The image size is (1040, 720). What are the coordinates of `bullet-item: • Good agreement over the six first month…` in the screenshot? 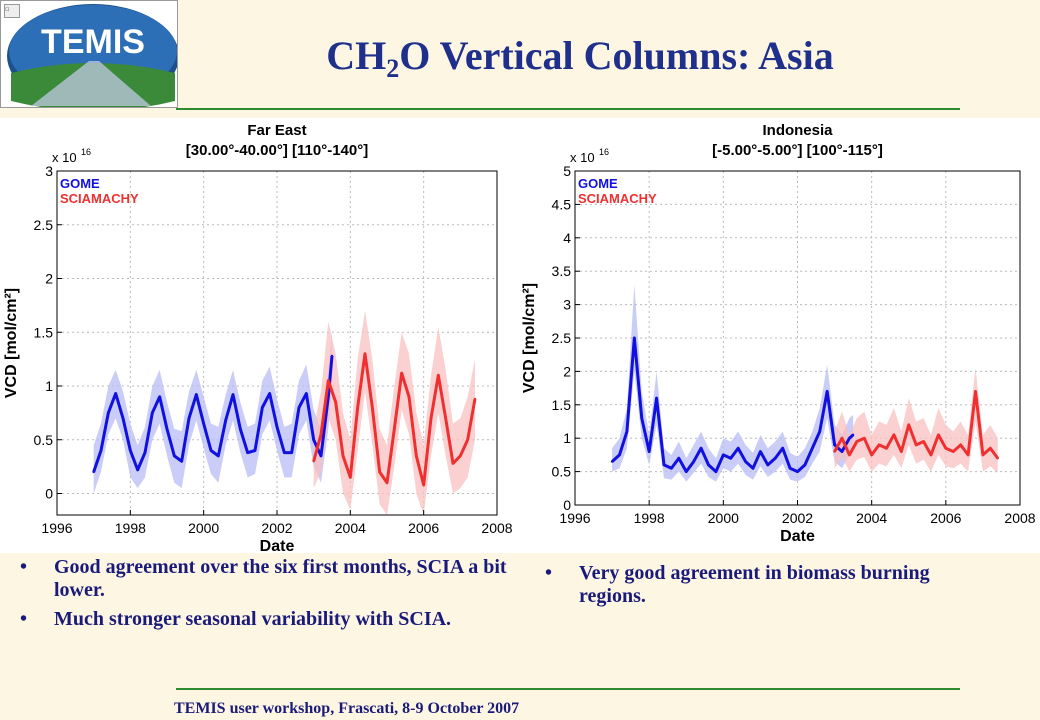 It's located at (263, 578).